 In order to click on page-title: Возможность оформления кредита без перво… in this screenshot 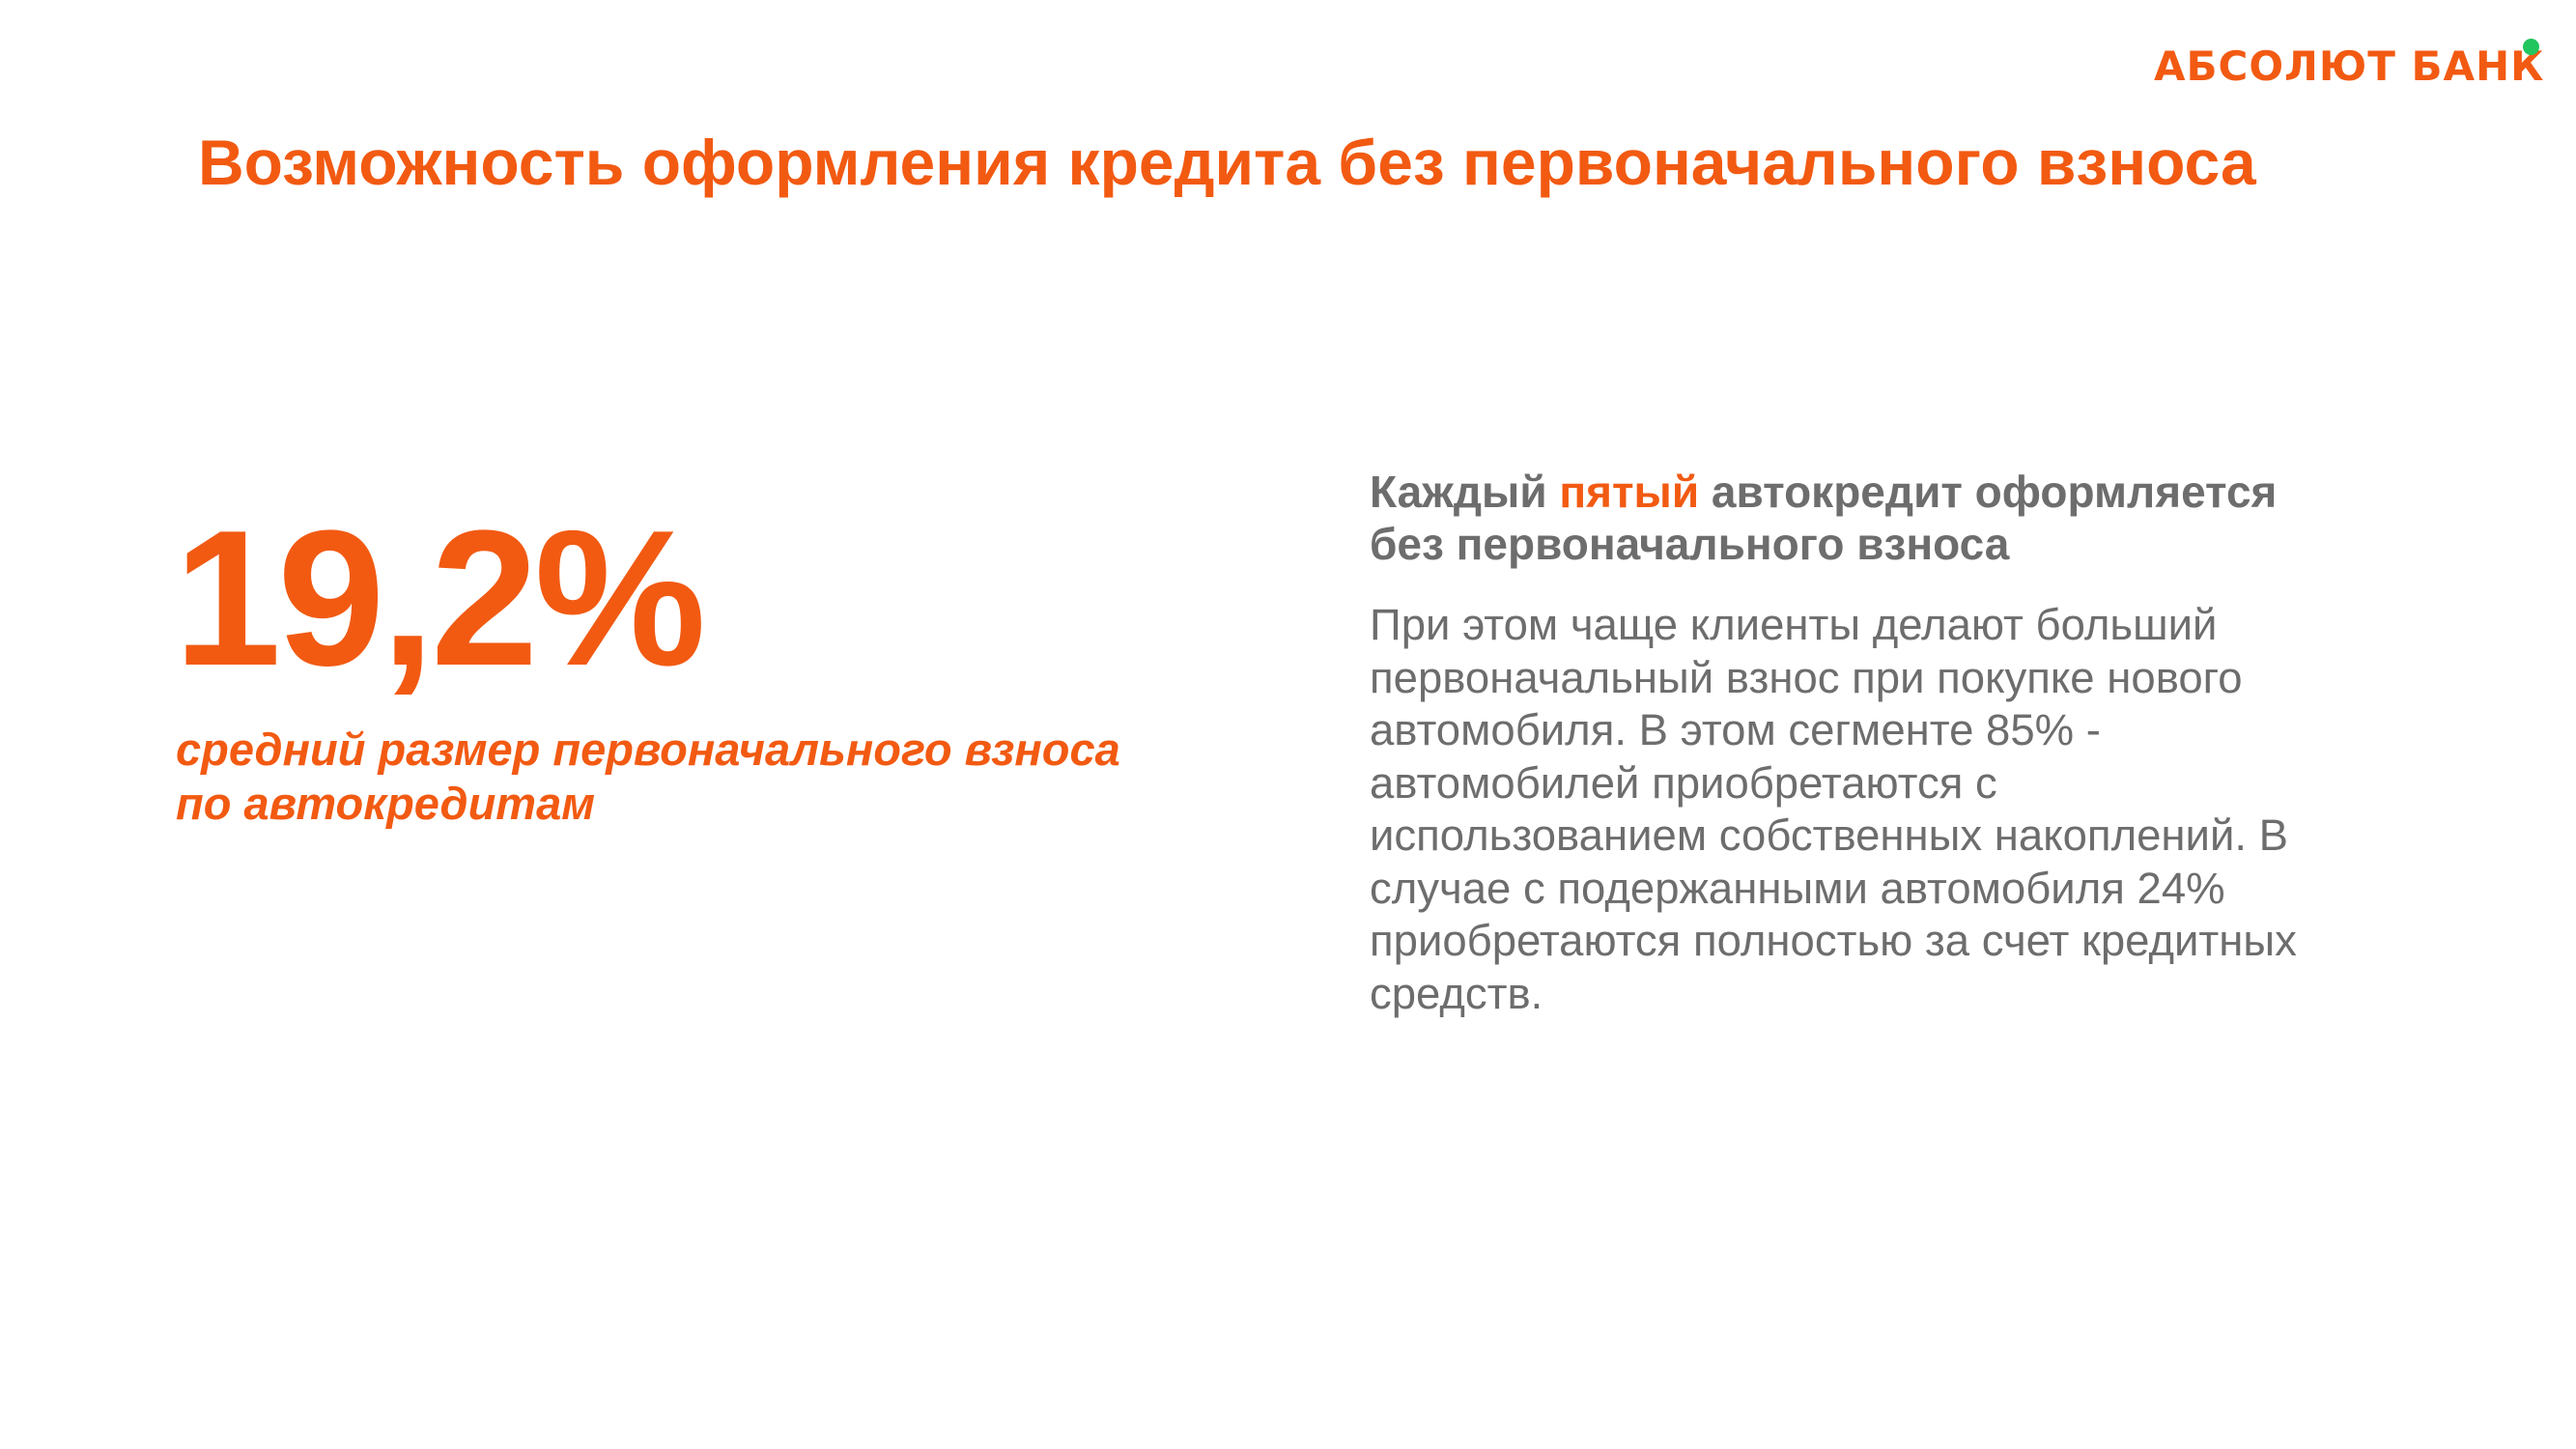, I will do `click(1227, 162)`.